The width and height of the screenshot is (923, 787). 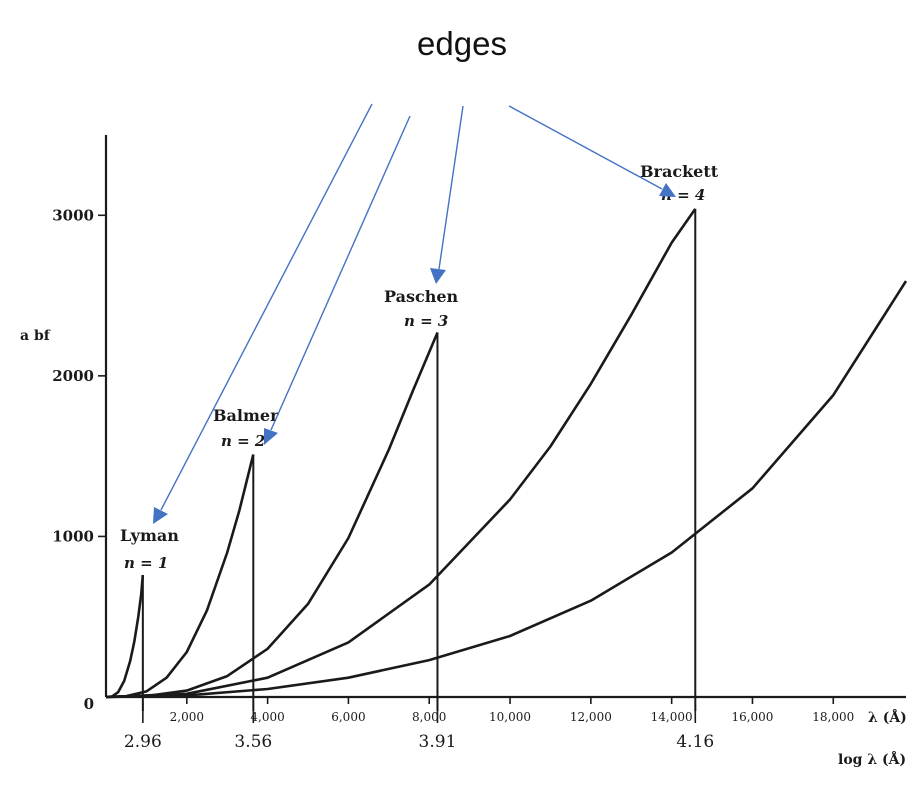 I want to click on x-tick-label: 8,000, so click(x=429, y=717).